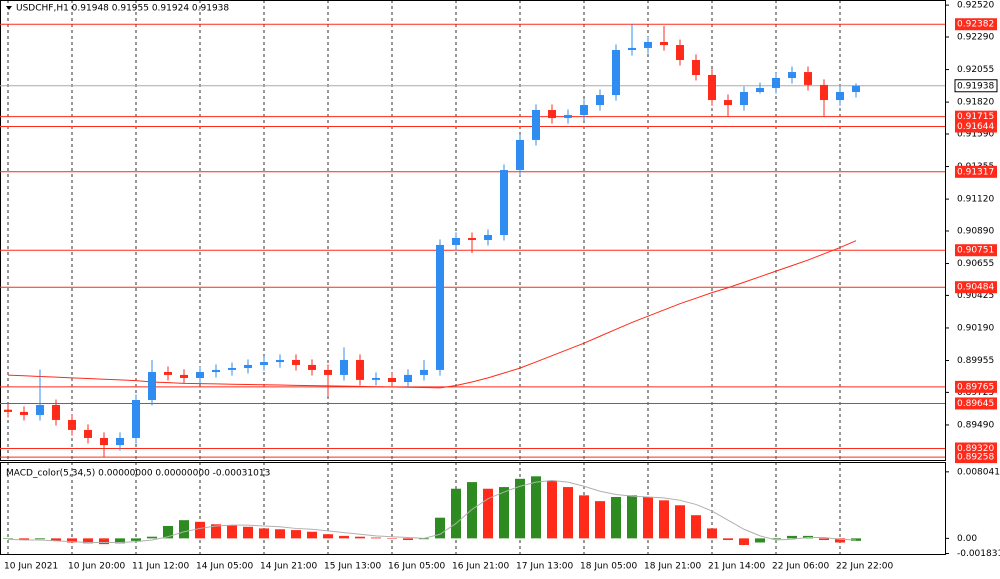 This screenshot has width=1000, height=579. What do you see at coordinates (975, 172) in the screenshot?
I see `level-label: 0.91317` at bounding box center [975, 172].